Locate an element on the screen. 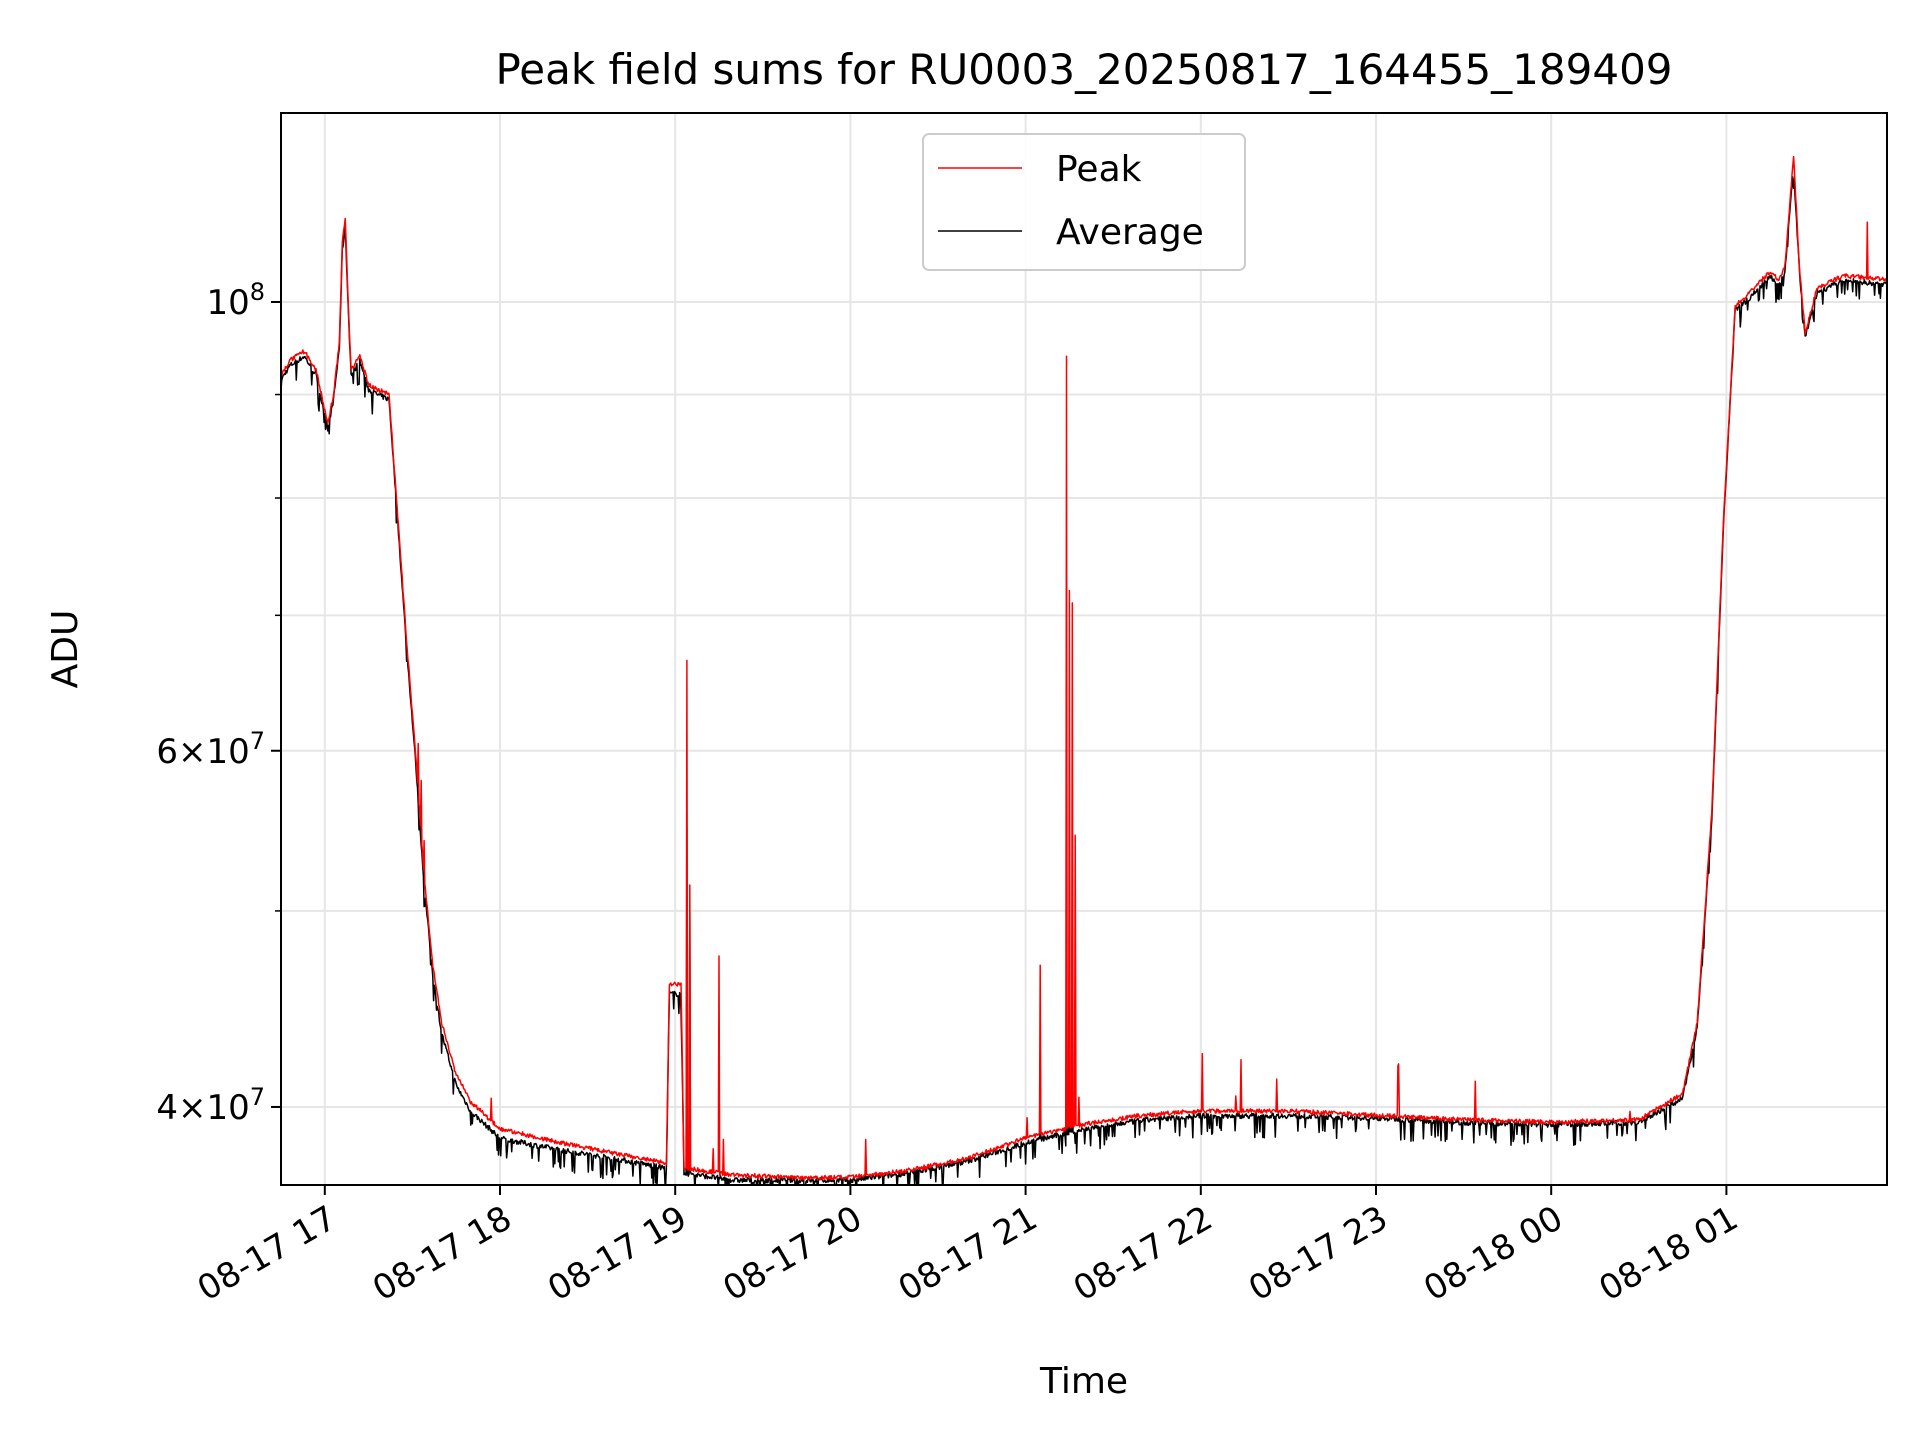 Image resolution: width=1920 pixels, height=1440 pixels. legend: Peak Average is located at coordinates (1084, 202).